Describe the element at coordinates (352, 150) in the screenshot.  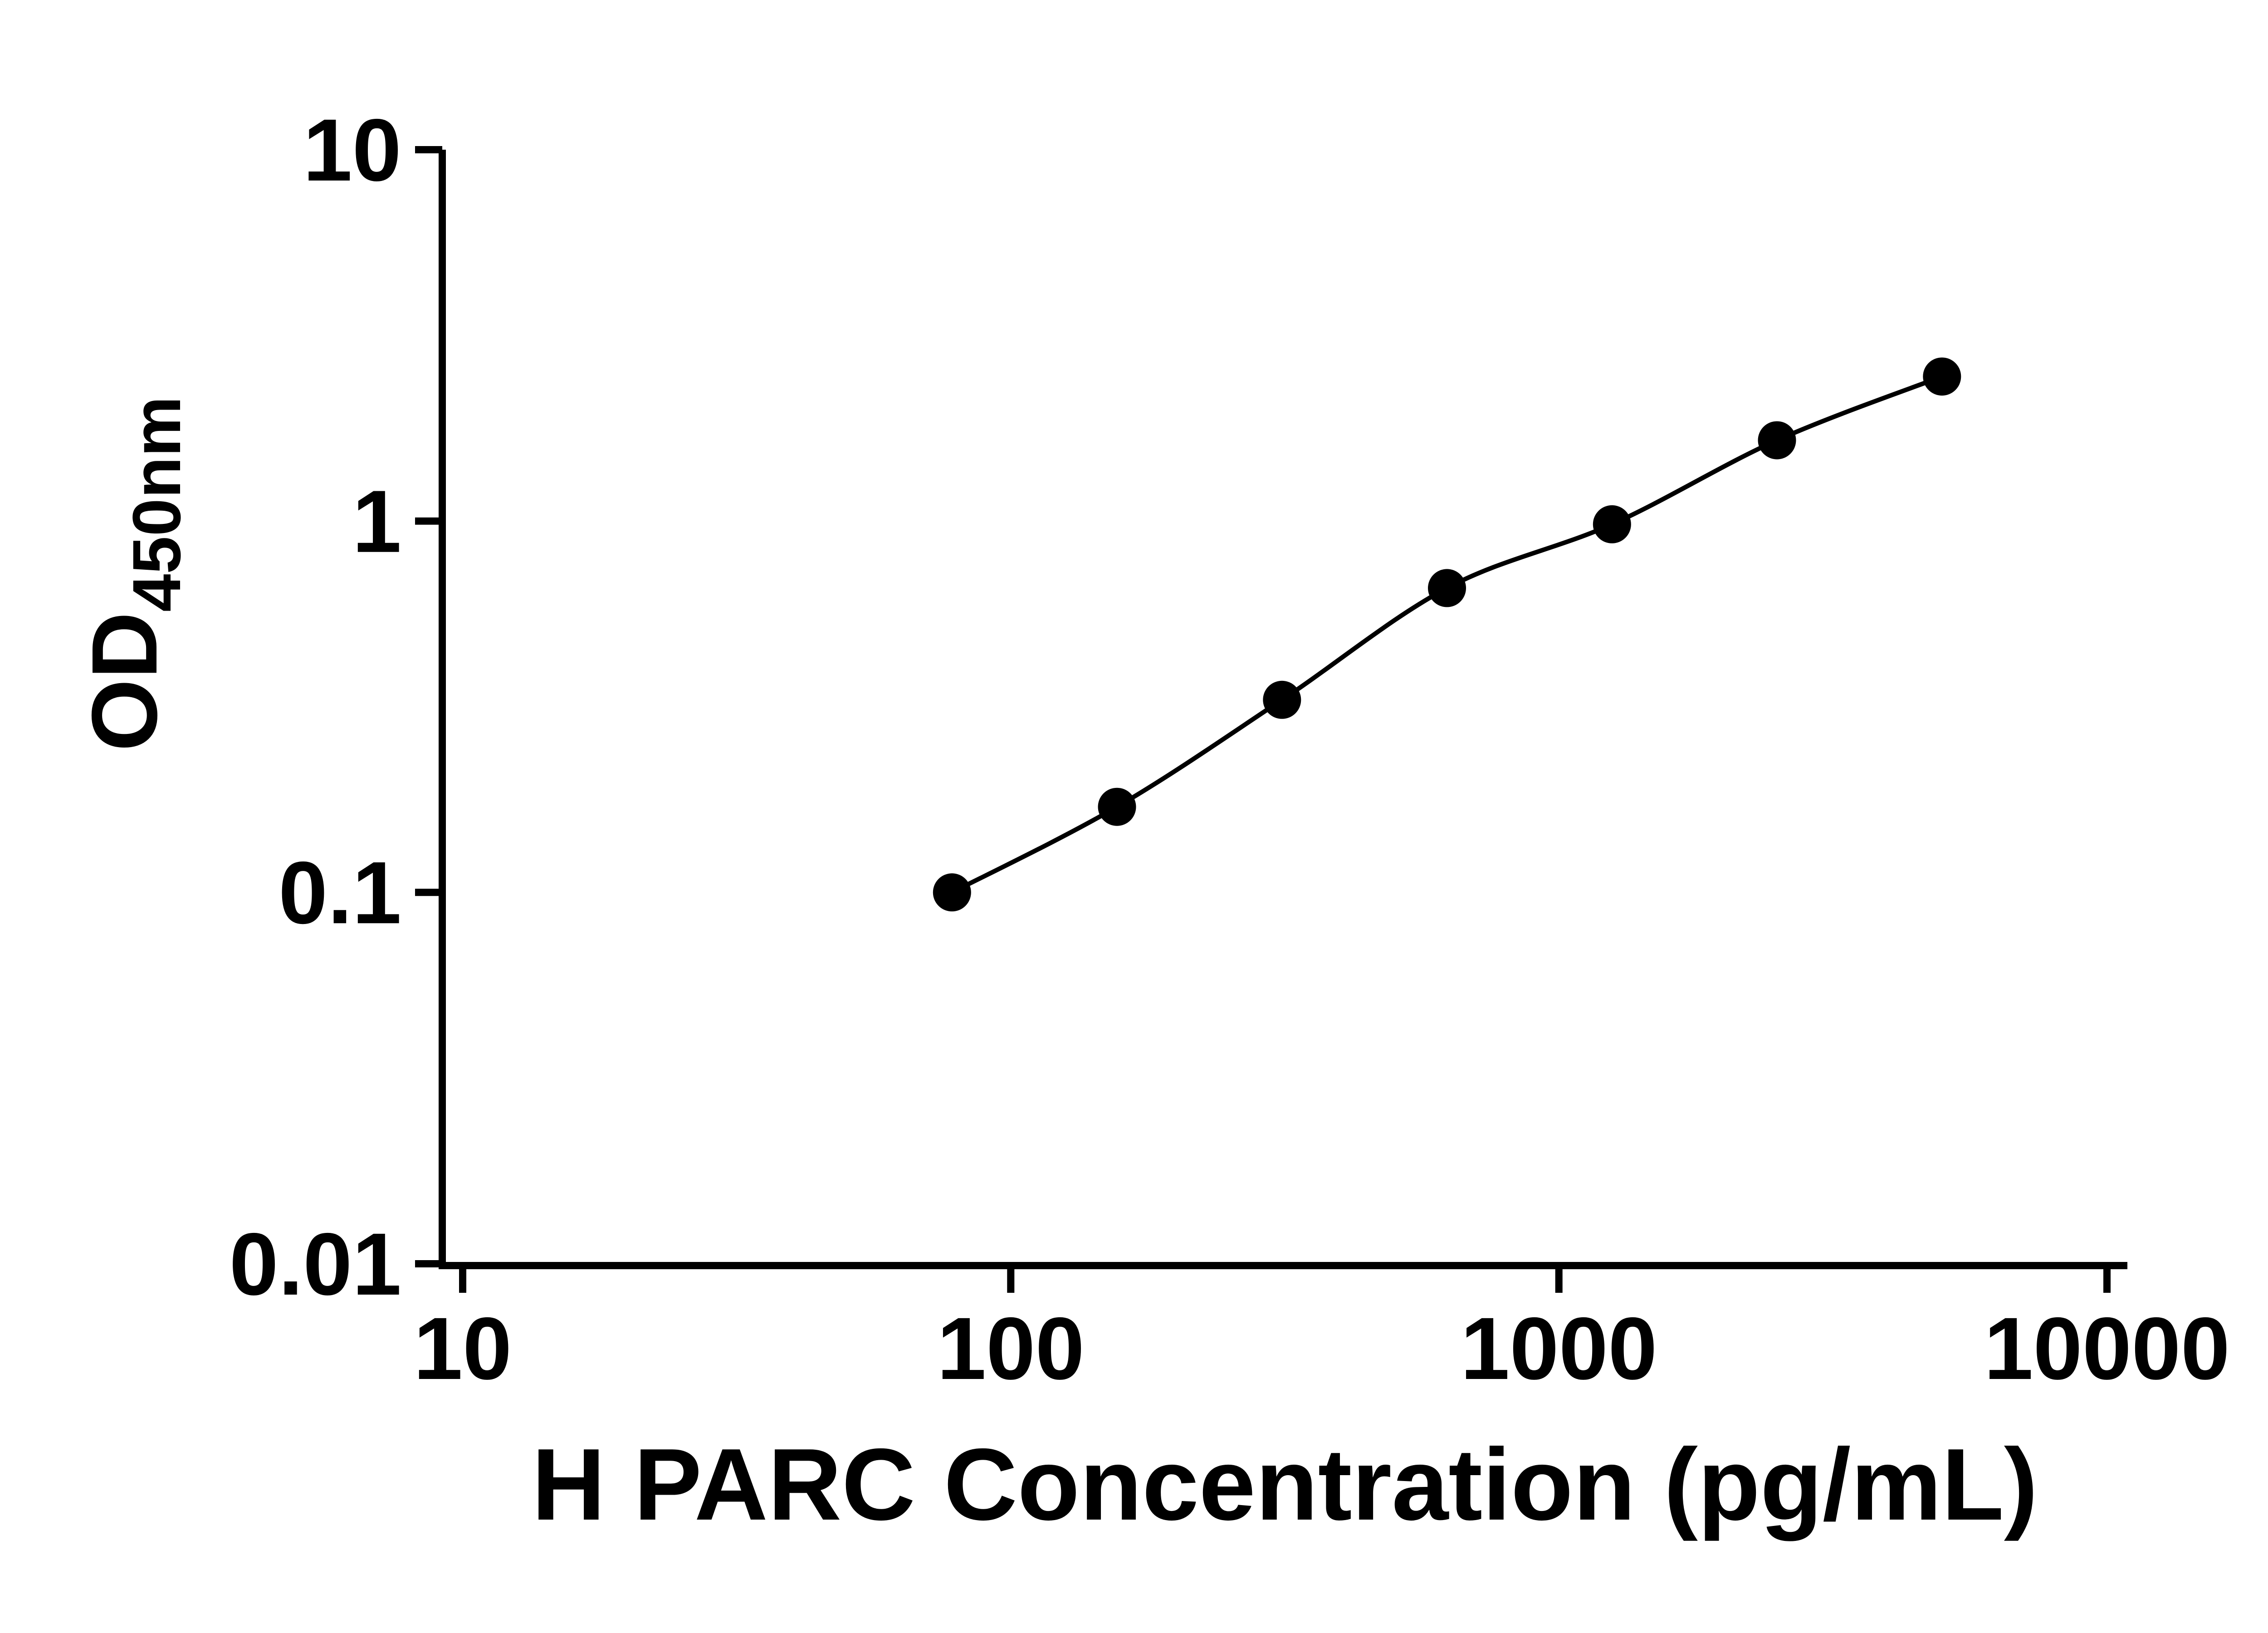
I see `y-tick-label: 10` at that location.